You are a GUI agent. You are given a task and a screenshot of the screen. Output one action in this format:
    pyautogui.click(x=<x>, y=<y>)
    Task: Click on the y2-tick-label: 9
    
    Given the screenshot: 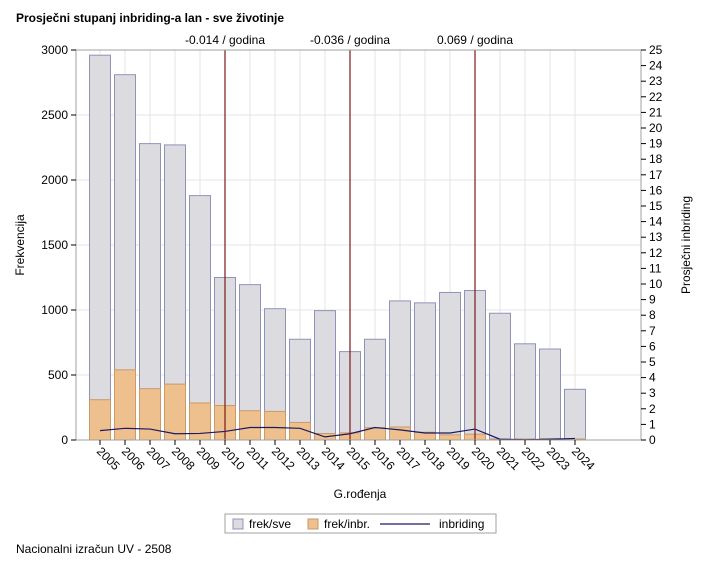 What is the action you would take?
    pyautogui.click(x=652, y=300)
    